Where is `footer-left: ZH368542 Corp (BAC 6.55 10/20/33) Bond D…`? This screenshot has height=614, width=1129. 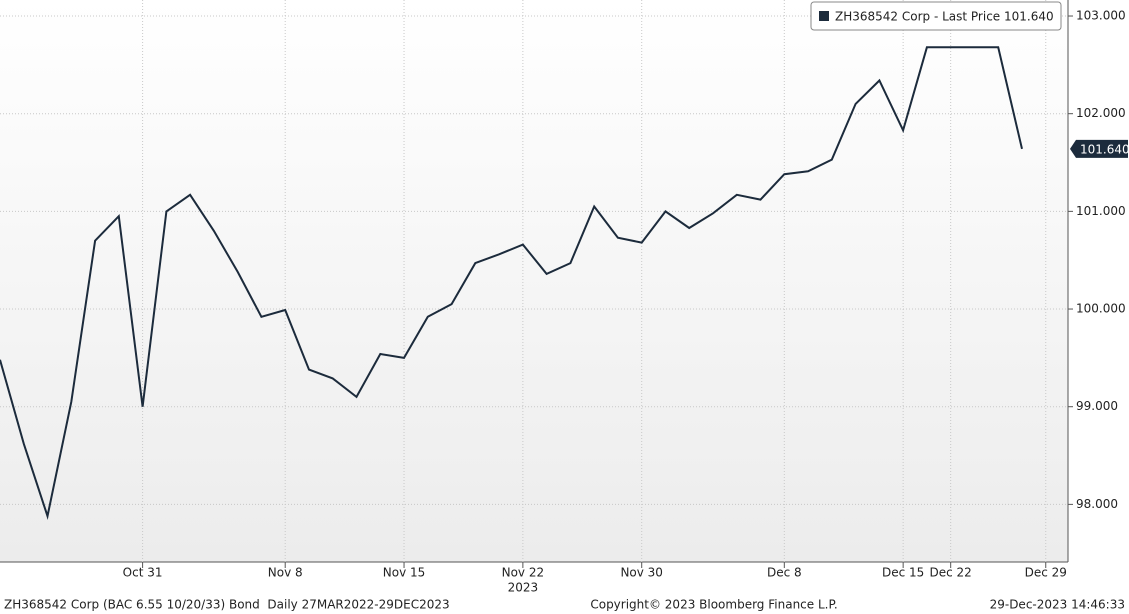
footer-left: ZH368542 Corp (BAC 6.55 10/20/33) Bond D… is located at coordinates (227, 605).